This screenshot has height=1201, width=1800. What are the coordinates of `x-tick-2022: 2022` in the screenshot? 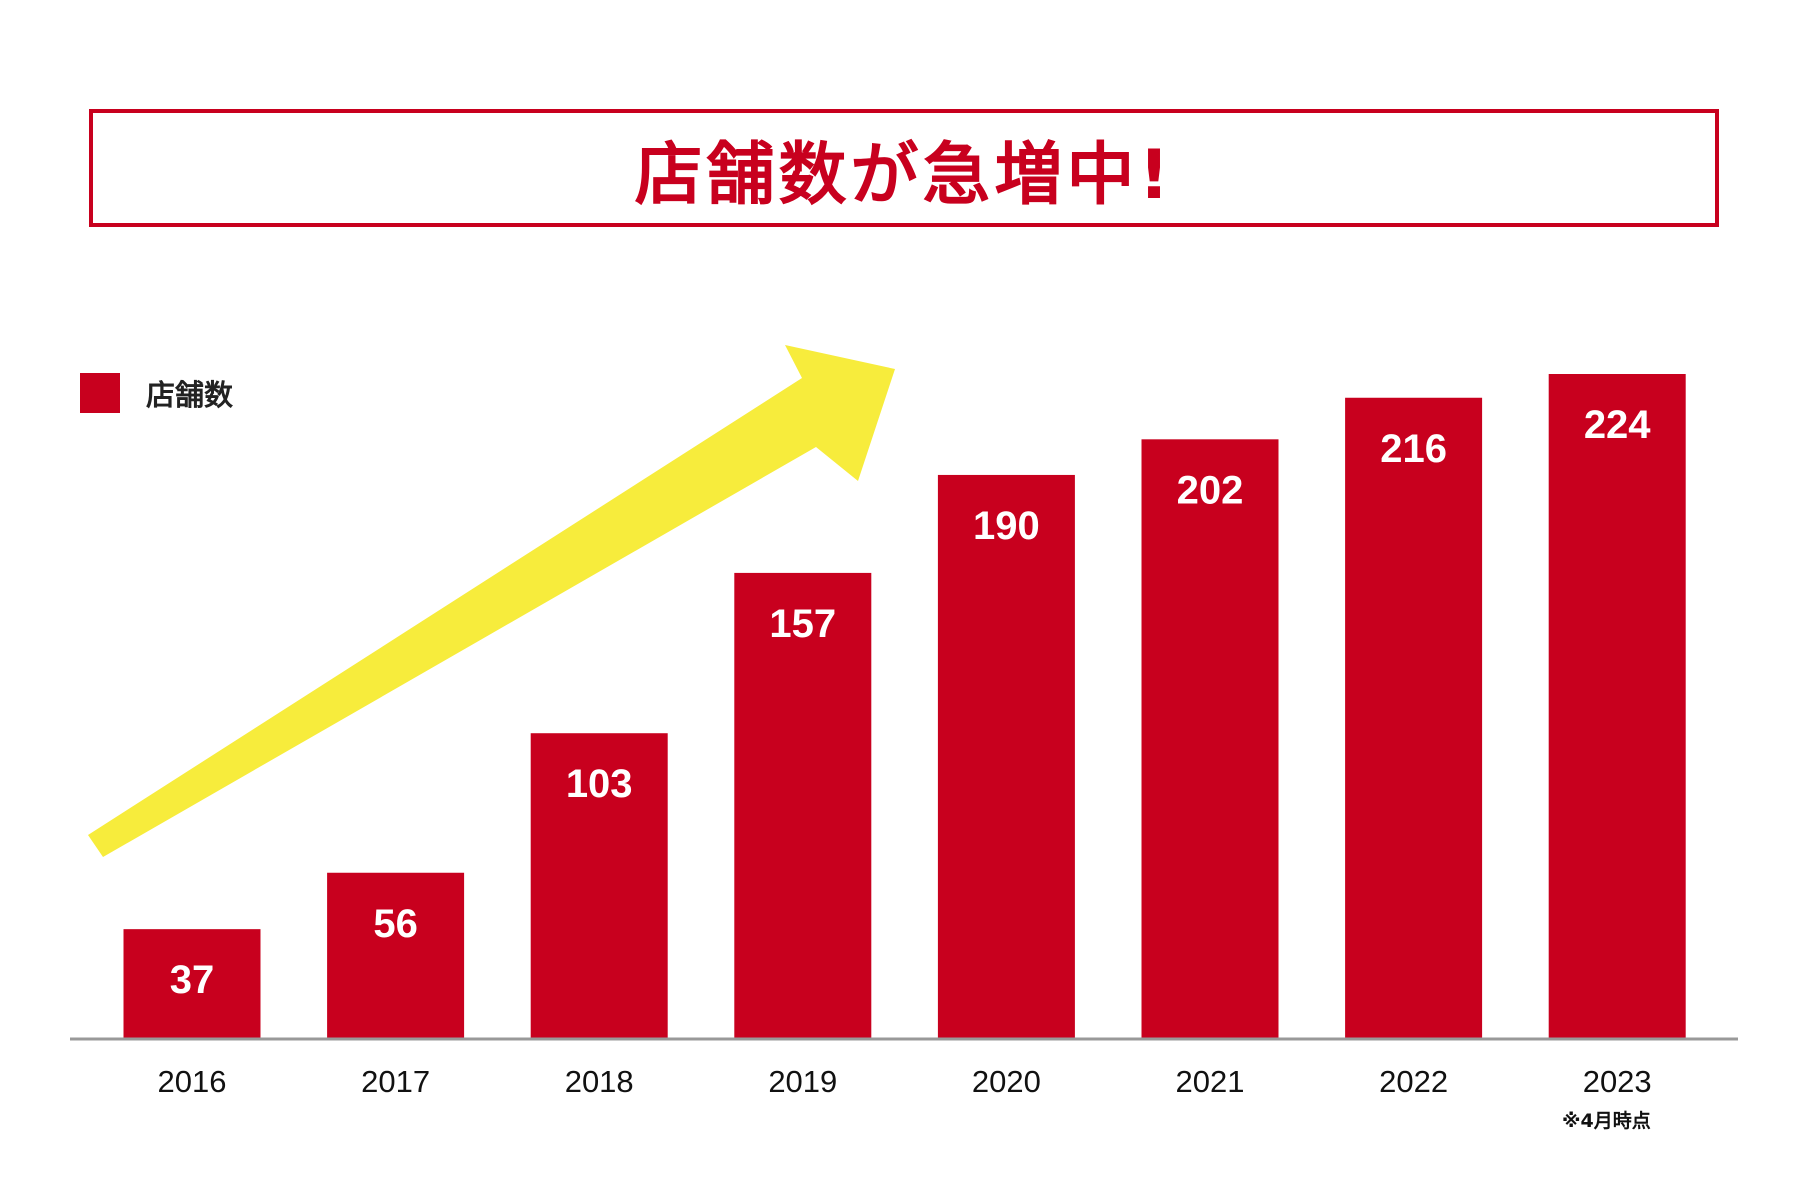 It's located at (1413, 1081).